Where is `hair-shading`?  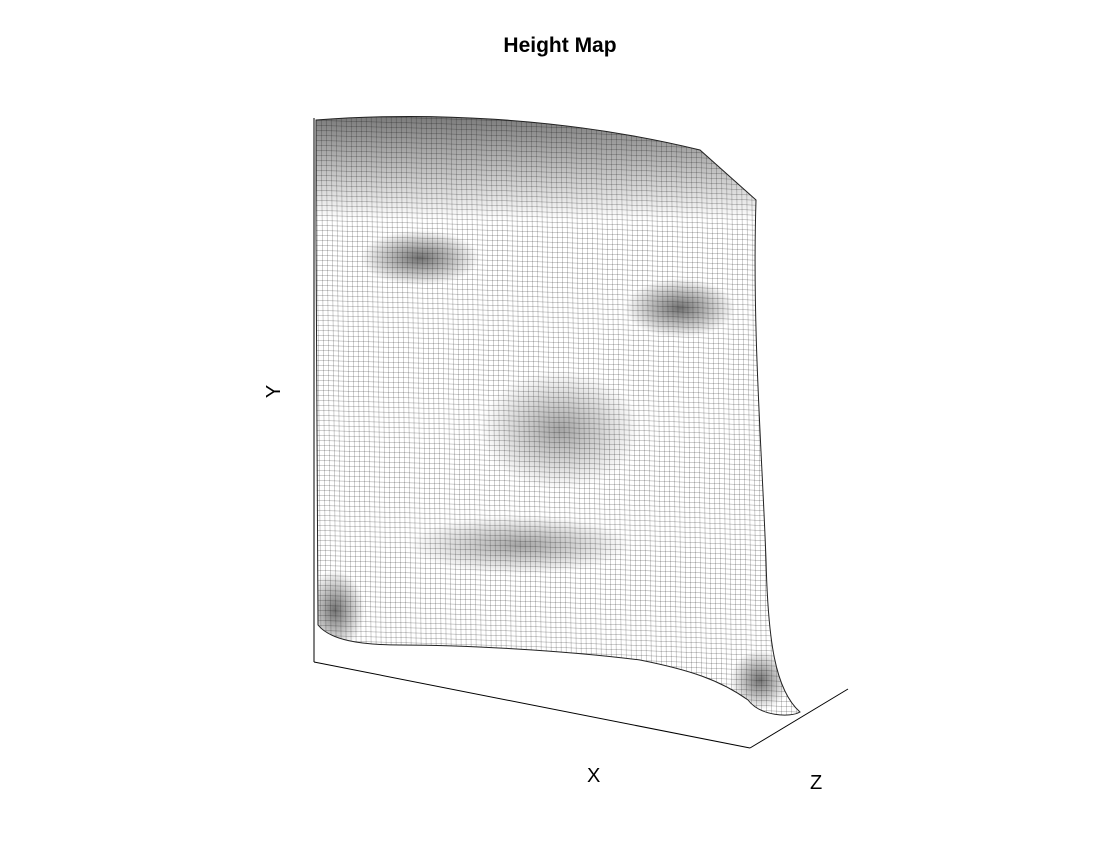 hair-shading is located at coordinates (543, 168).